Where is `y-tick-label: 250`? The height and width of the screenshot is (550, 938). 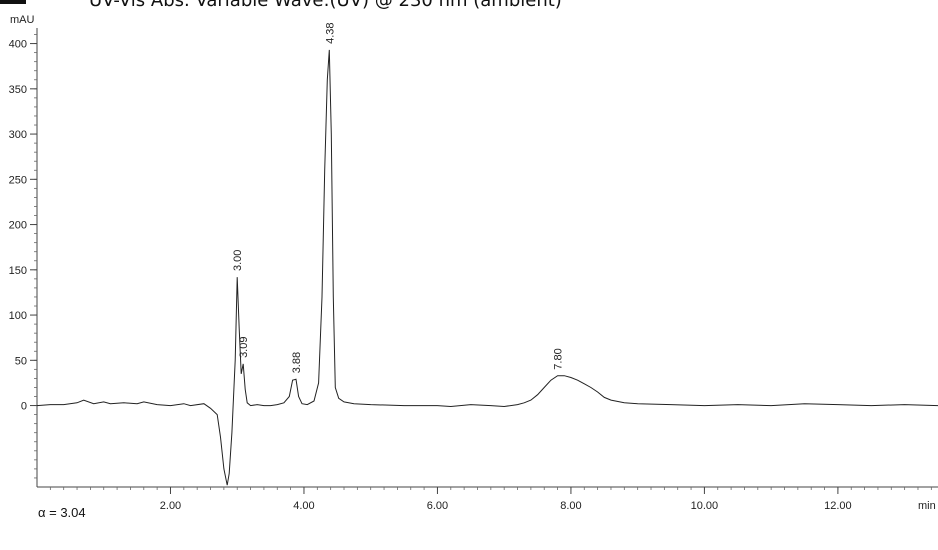
y-tick-label: 250 is located at coordinates (18, 180).